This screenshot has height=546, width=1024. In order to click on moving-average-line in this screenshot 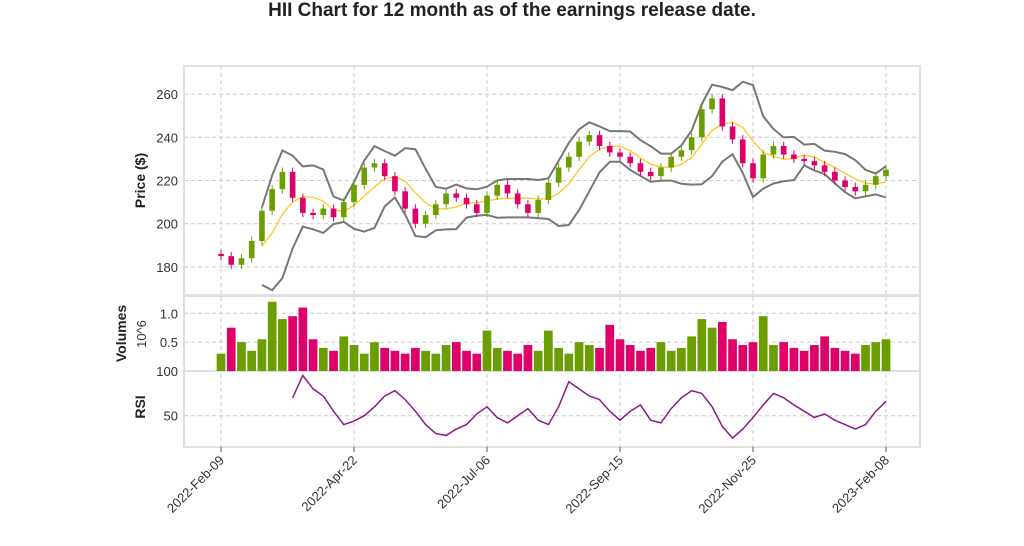, I will do `click(574, 184)`.